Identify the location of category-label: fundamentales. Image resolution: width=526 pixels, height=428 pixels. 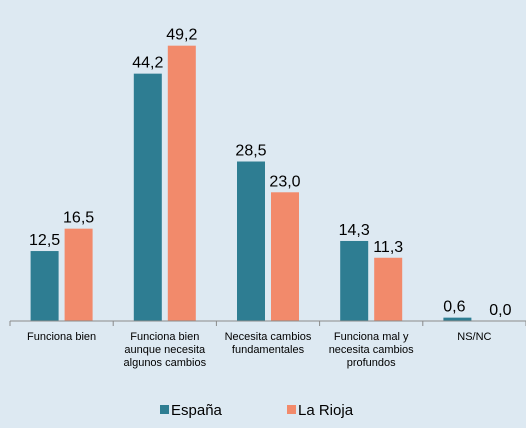
(268, 350).